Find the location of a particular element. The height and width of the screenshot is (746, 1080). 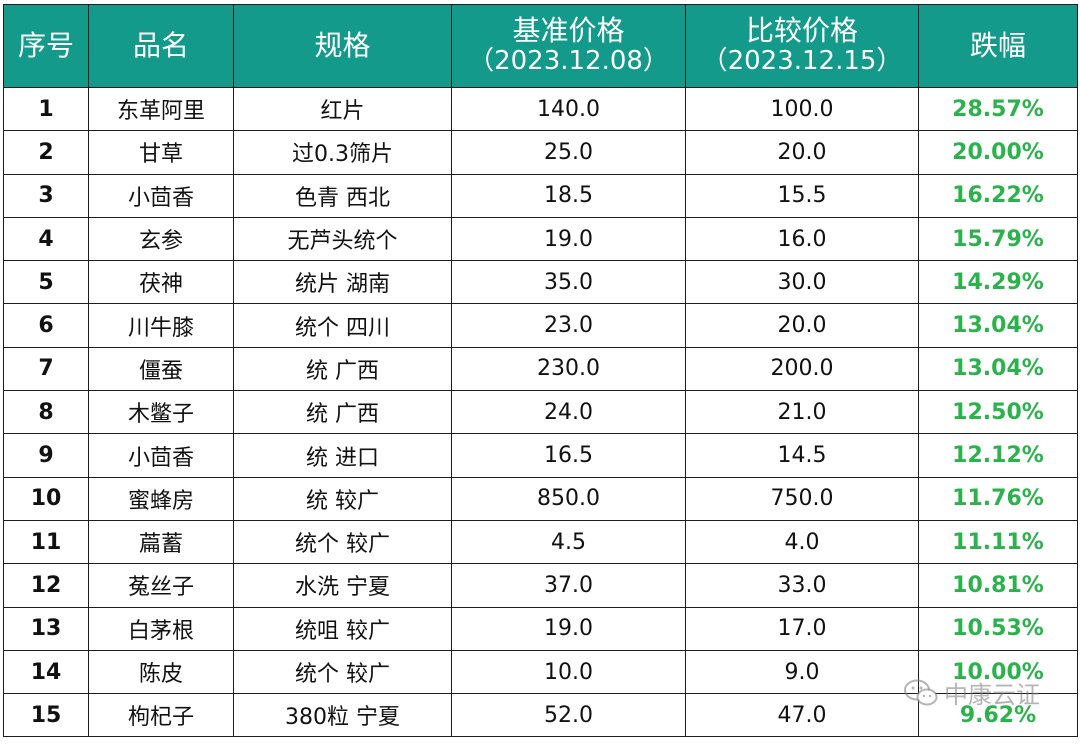

cell-spec: 380粒 宁夏 is located at coordinates (342, 715).